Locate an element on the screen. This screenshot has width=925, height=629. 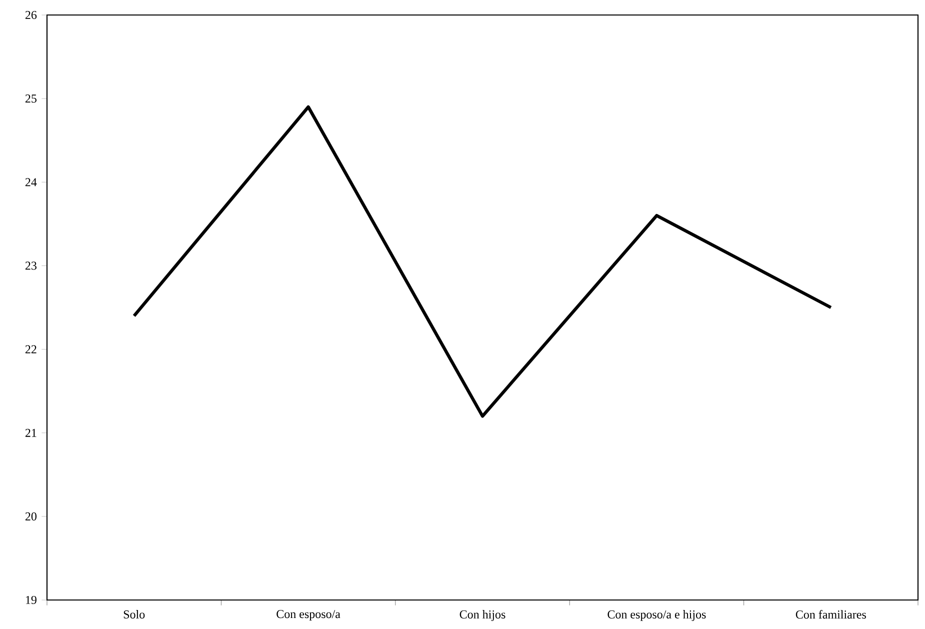
y-tick-label: 23 is located at coordinates (30, 266).